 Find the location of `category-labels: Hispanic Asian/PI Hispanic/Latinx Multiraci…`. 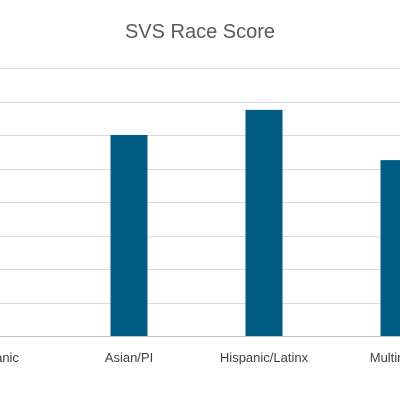

category-labels: Hispanic Asian/PI Hispanic/Latinx Multiraci… is located at coordinates (200, 357).